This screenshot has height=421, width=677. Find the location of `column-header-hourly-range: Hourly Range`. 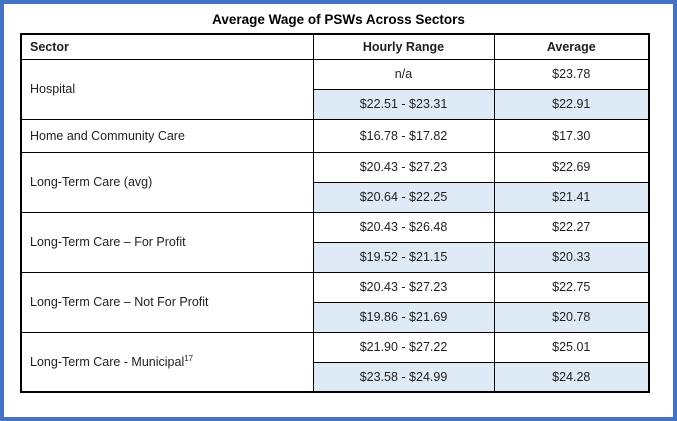

column-header-hourly-range: Hourly Range is located at coordinates (403, 46).